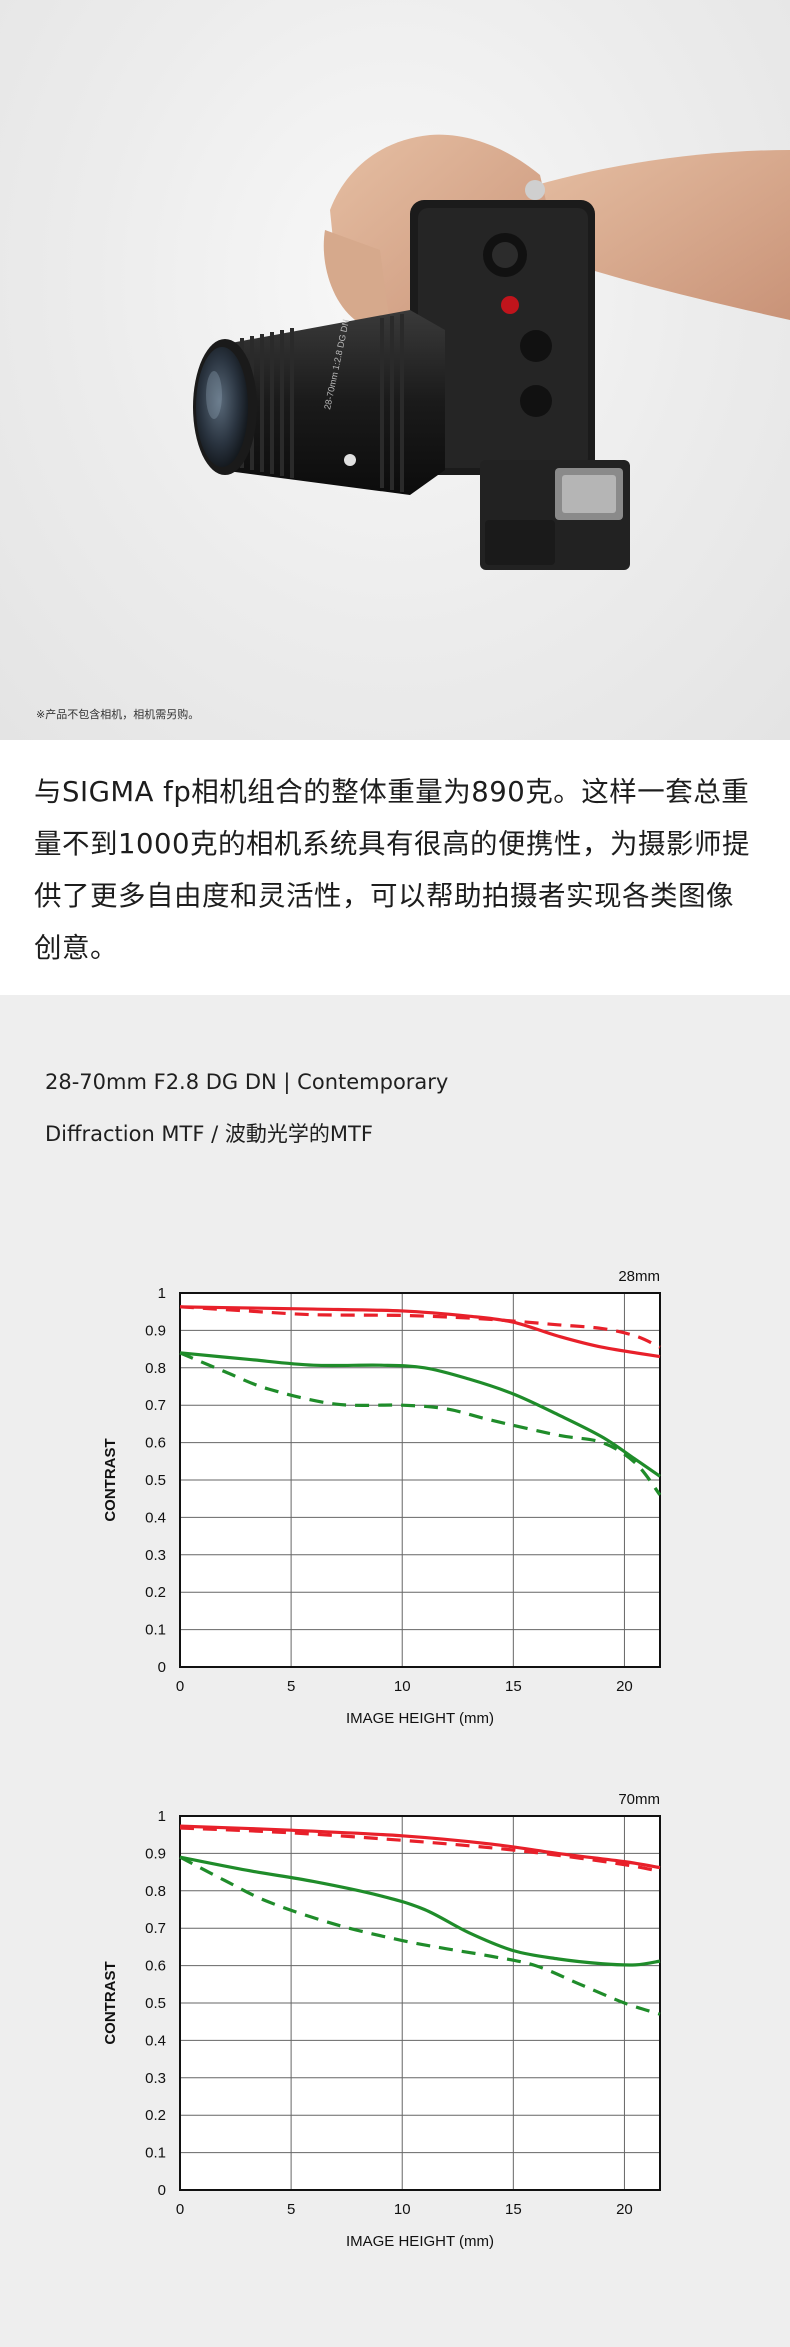 The image size is (790, 2347). Describe the element at coordinates (639, 1799) in the screenshot. I see `chart-title: 70mm` at that location.